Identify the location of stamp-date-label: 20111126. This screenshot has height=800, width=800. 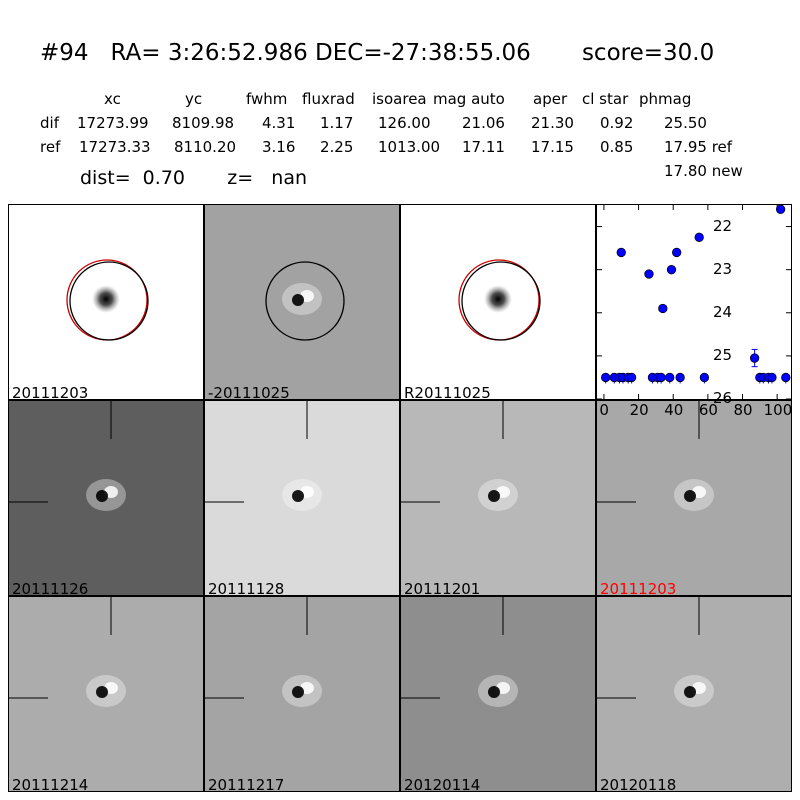
(50, 588).